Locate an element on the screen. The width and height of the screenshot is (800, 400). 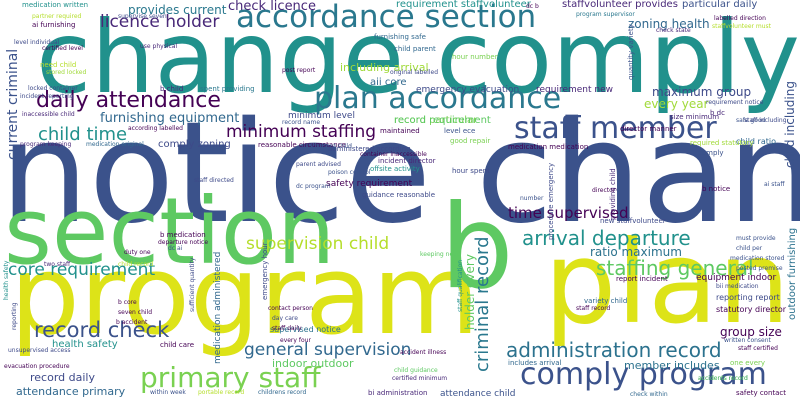
word-b-child: b child is located at coordinates (172, 89).